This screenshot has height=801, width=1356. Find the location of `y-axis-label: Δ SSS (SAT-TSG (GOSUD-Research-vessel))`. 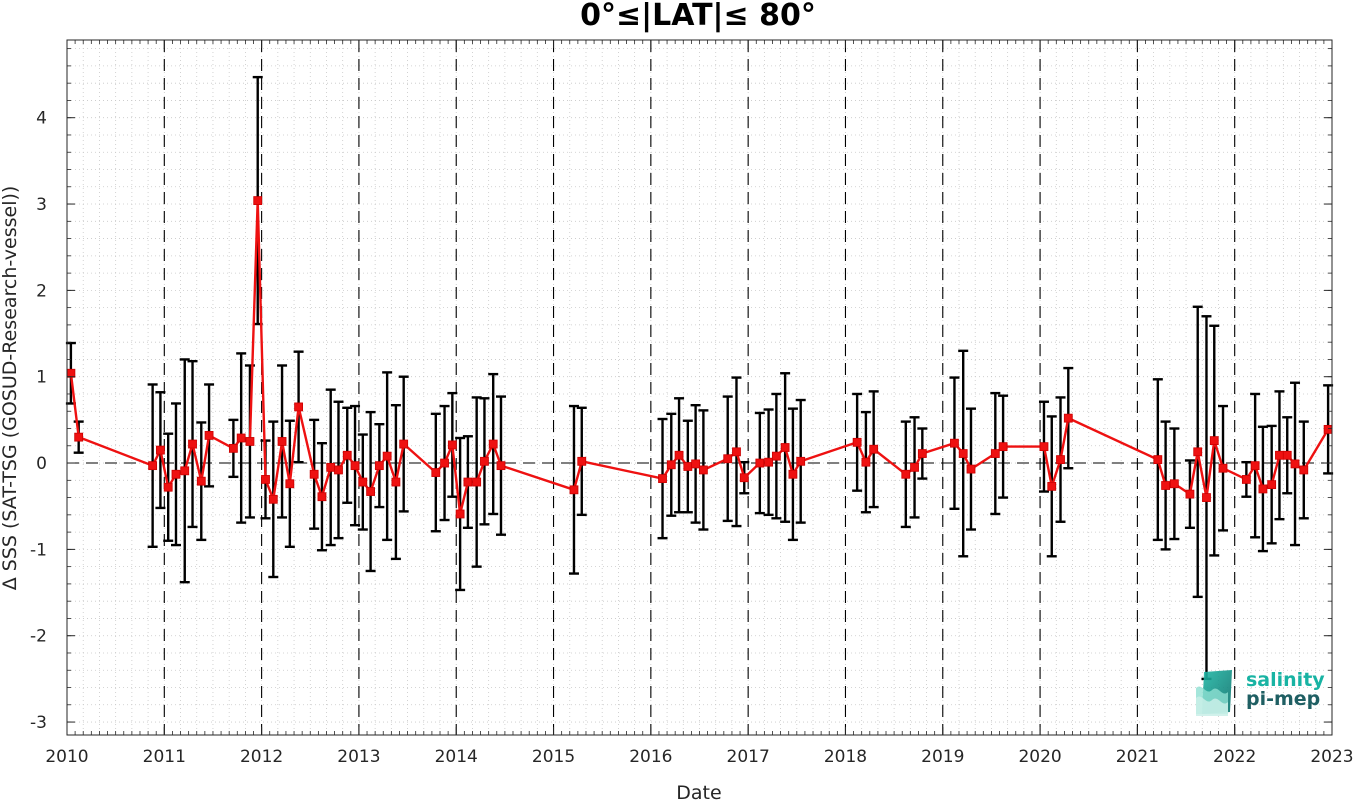

y-axis-label: Δ SSS (SAT-TSG (GOSUD-Research-vessel)) is located at coordinates (10, 388).